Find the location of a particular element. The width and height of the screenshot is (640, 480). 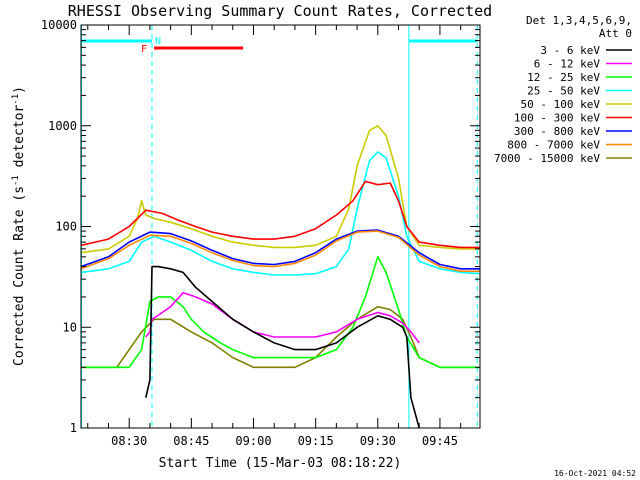

legend-label: 300 - 800 keV is located at coordinates (557, 131).